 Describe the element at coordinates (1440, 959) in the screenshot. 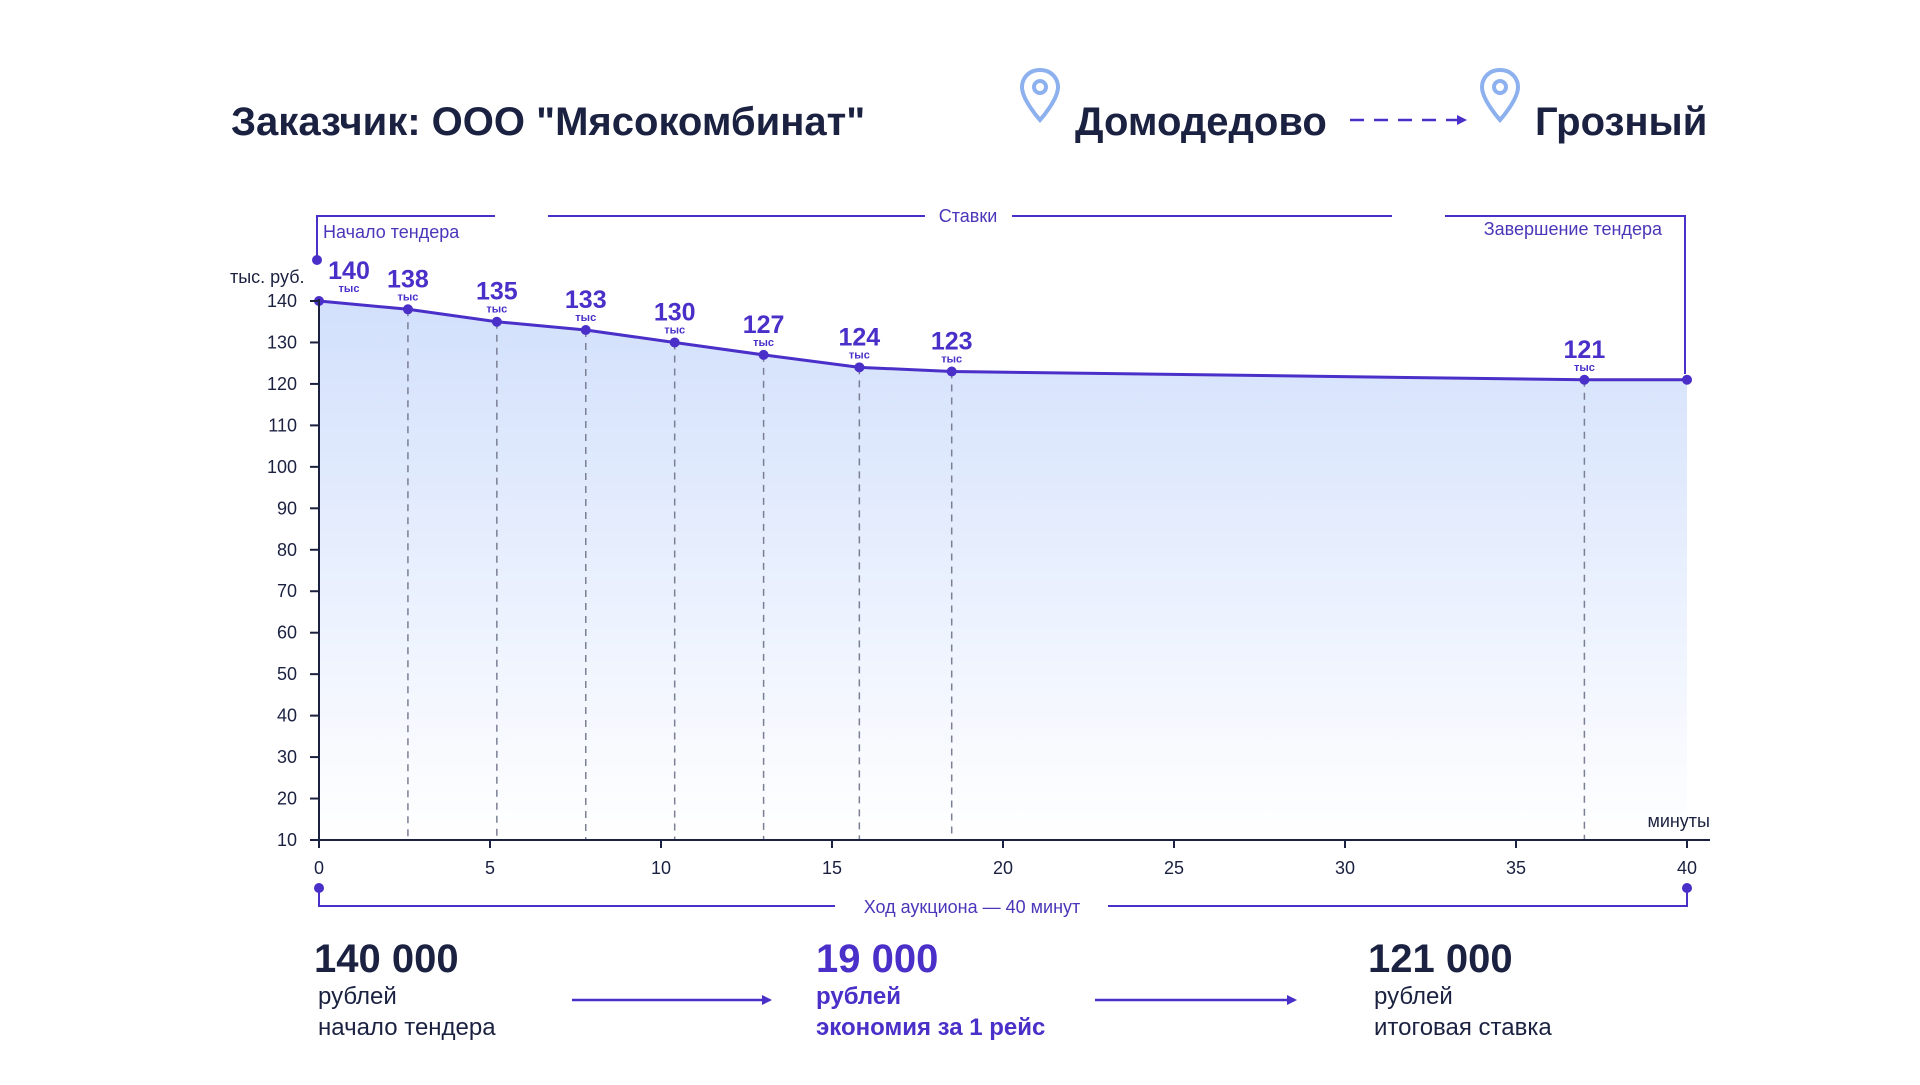

I see `summary-final-value: 121 000` at that location.